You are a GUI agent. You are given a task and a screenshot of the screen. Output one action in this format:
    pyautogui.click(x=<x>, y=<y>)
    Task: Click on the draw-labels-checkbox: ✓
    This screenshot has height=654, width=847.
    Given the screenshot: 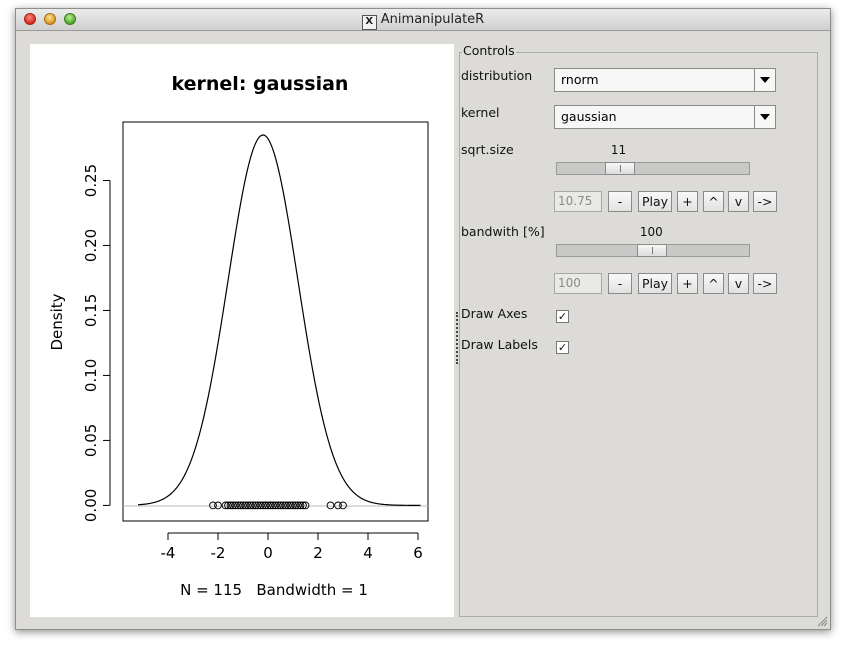 What is the action you would take?
    pyautogui.click(x=562, y=347)
    